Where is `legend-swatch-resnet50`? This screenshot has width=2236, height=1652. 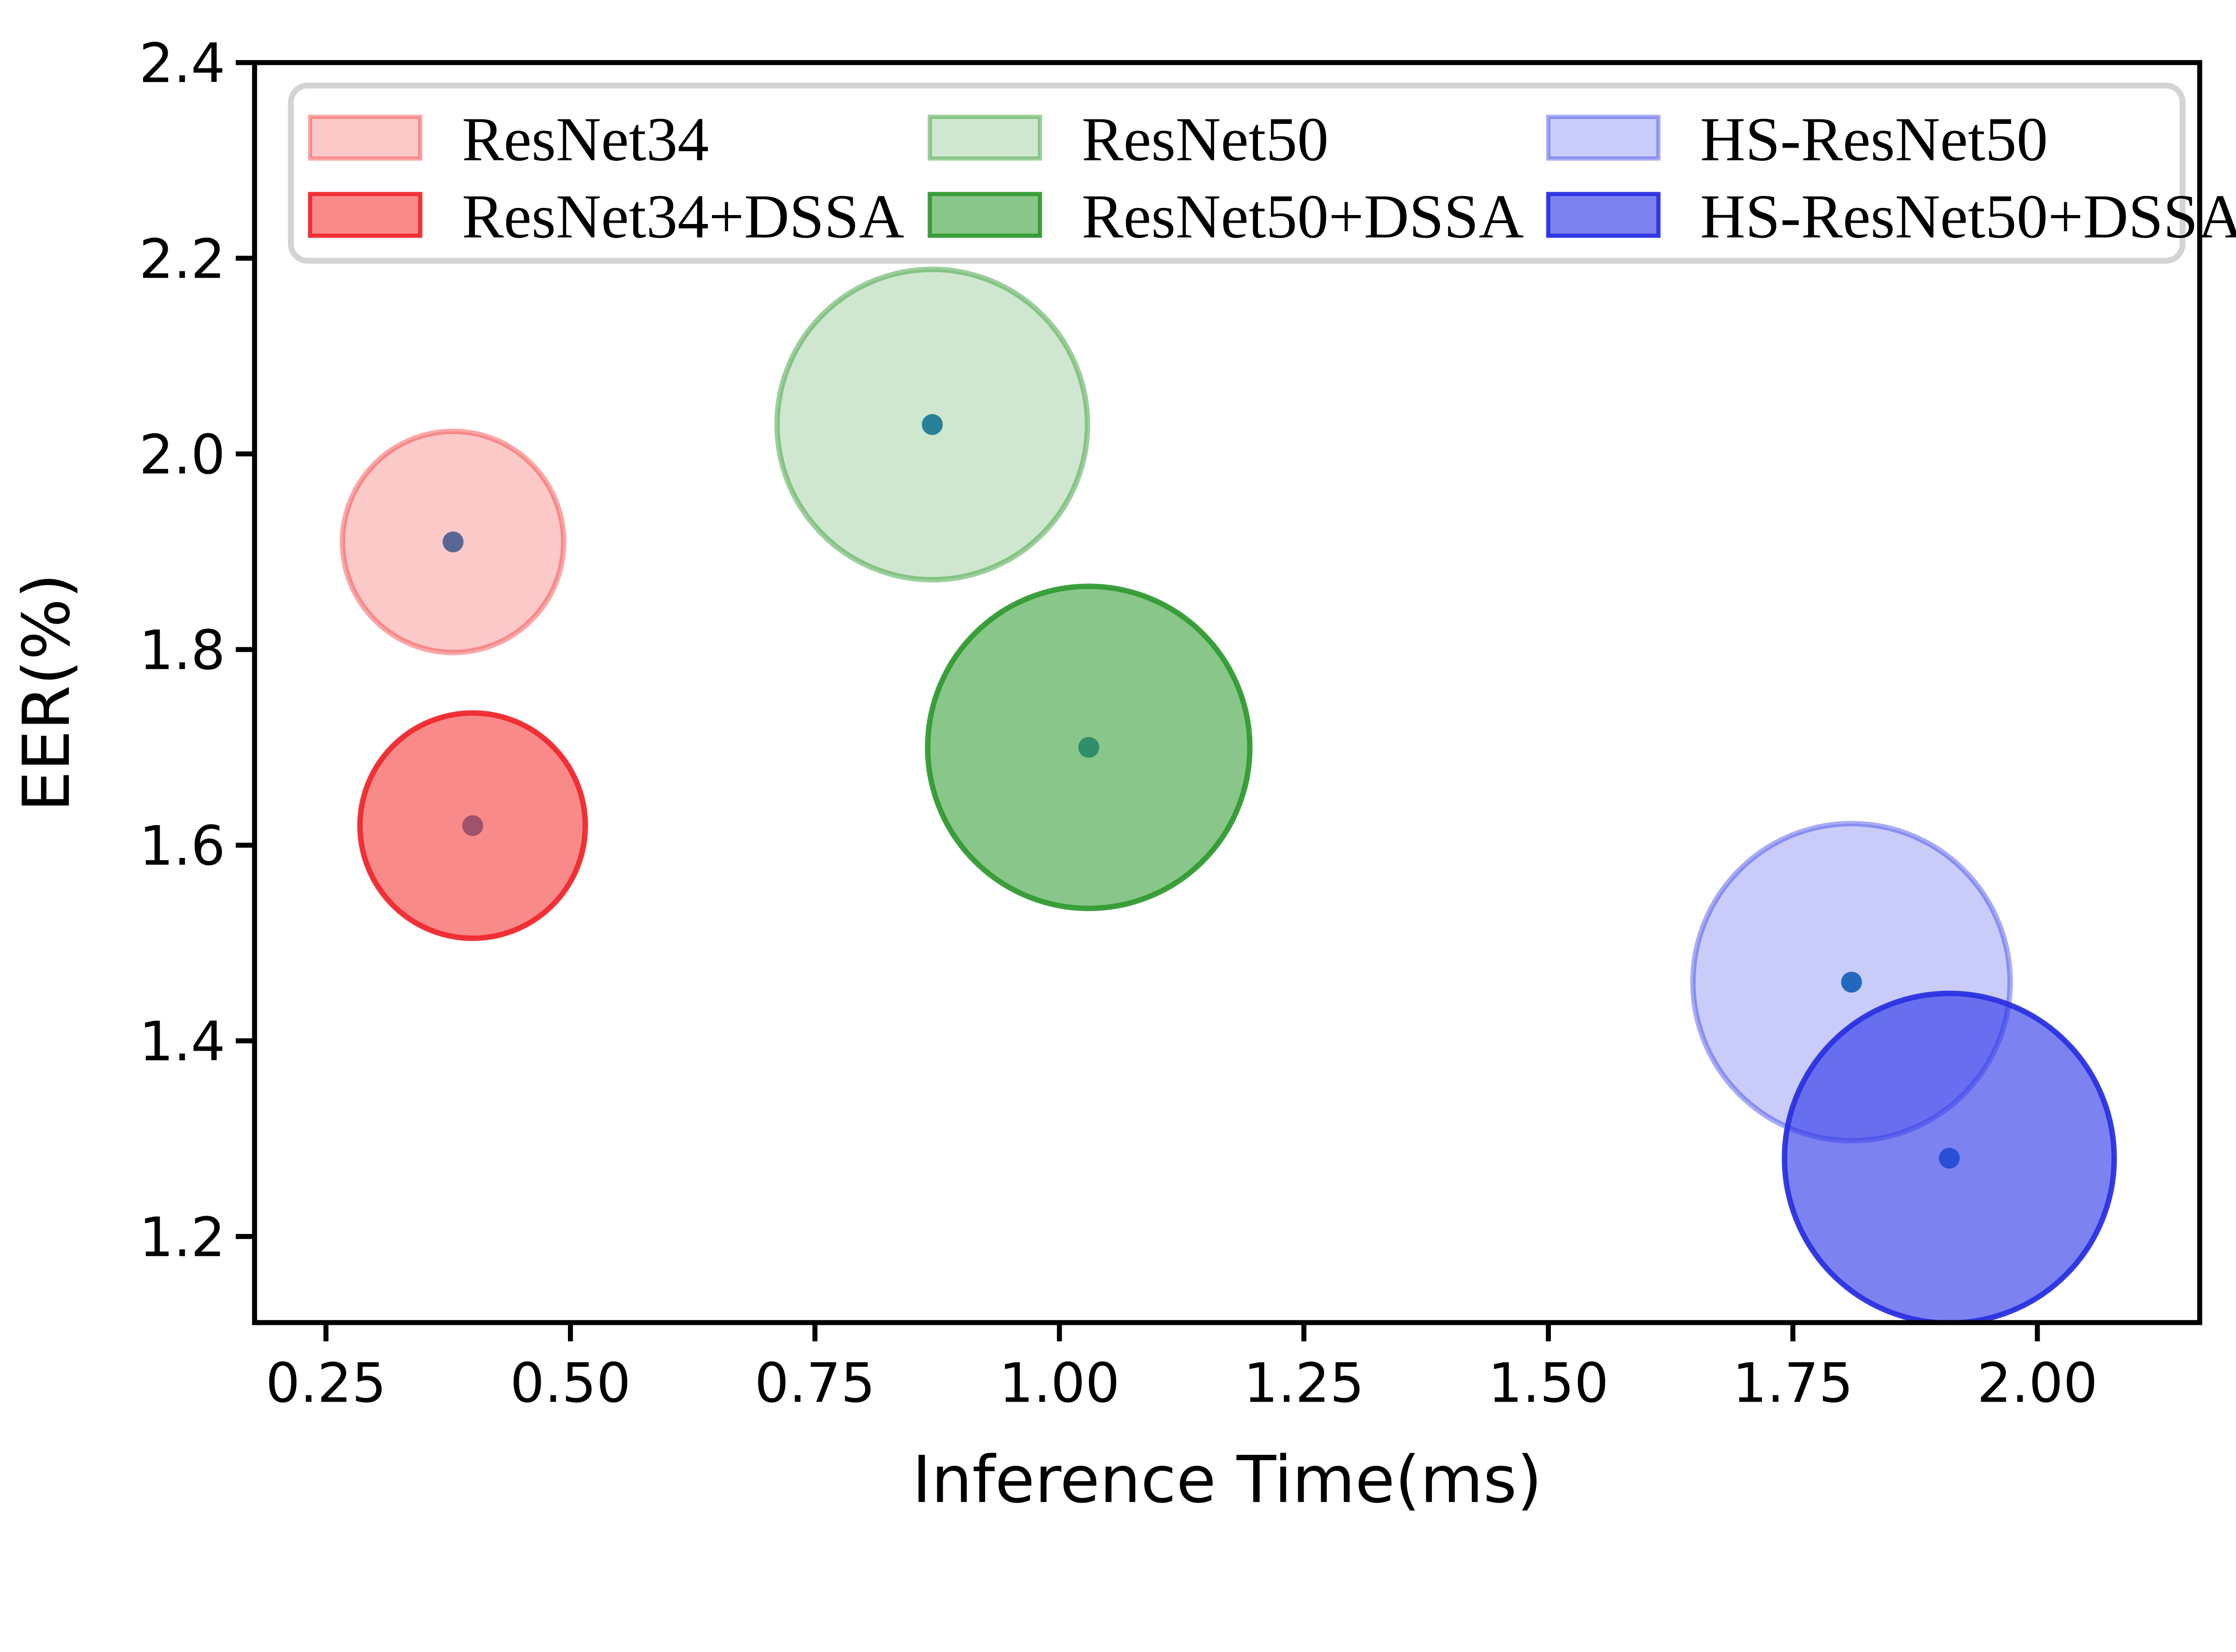
legend-swatch-resnet50 is located at coordinates (984, 137).